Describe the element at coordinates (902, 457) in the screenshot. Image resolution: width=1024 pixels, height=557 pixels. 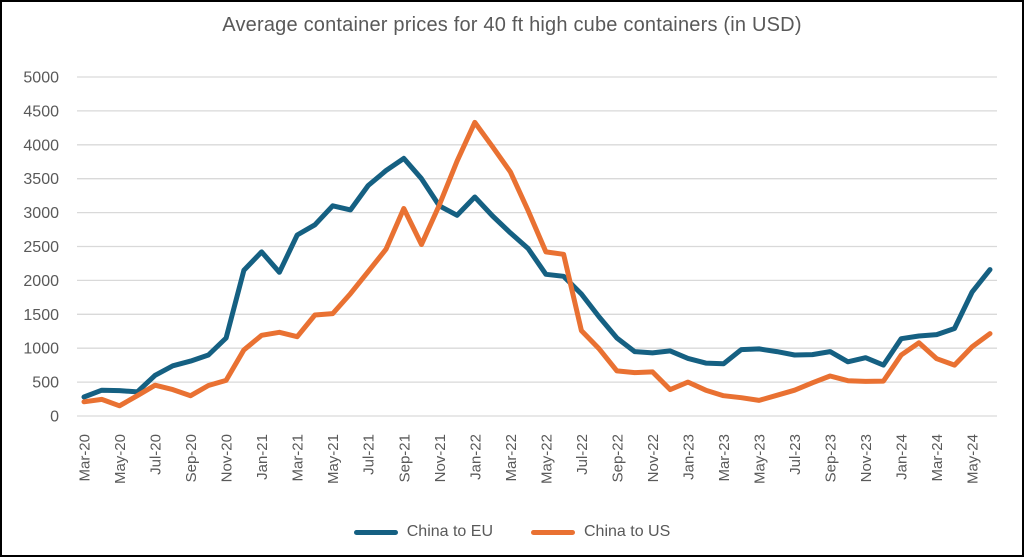
I see `x-axis-tick-label: Jan-24` at that location.